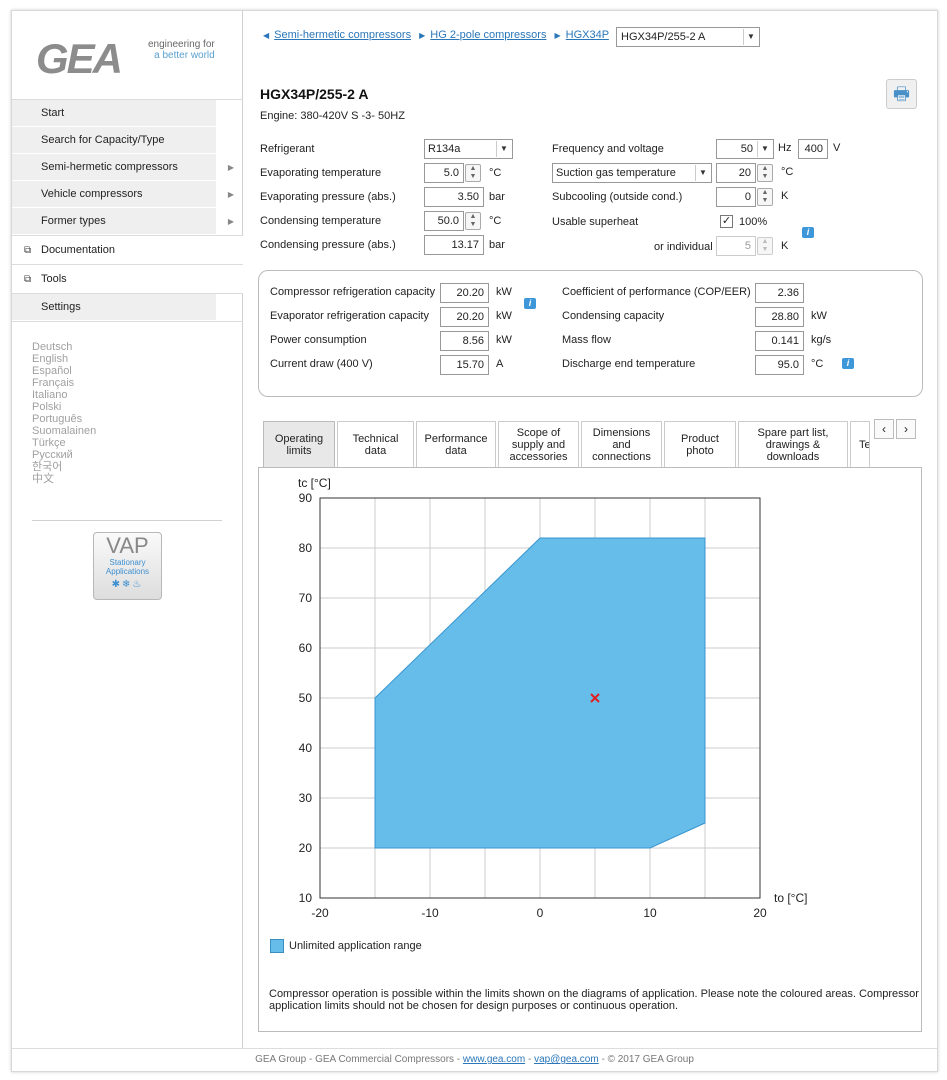 Image resolution: width=947 pixels, height=1080 pixels. What do you see at coordinates (50, 395) in the screenshot?
I see `lang-it: Italiano` at bounding box center [50, 395].